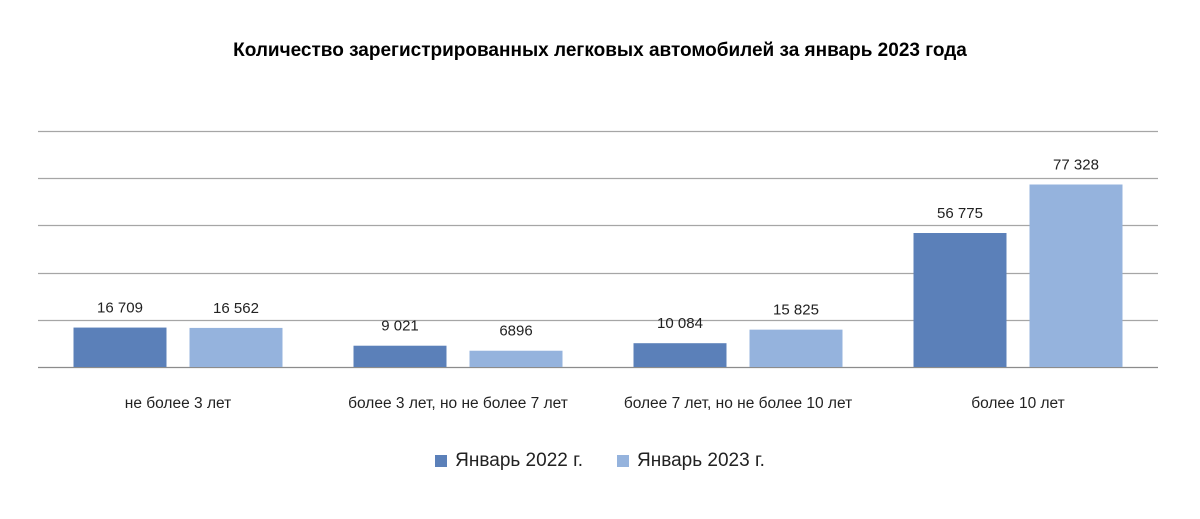  I want to click on data-label-2022-cat-3: 56 775, so click(960, 213).